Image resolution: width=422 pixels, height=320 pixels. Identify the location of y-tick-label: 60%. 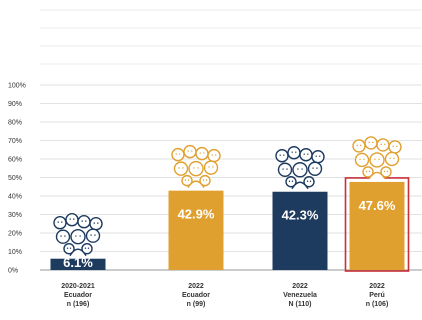
(15, 160).